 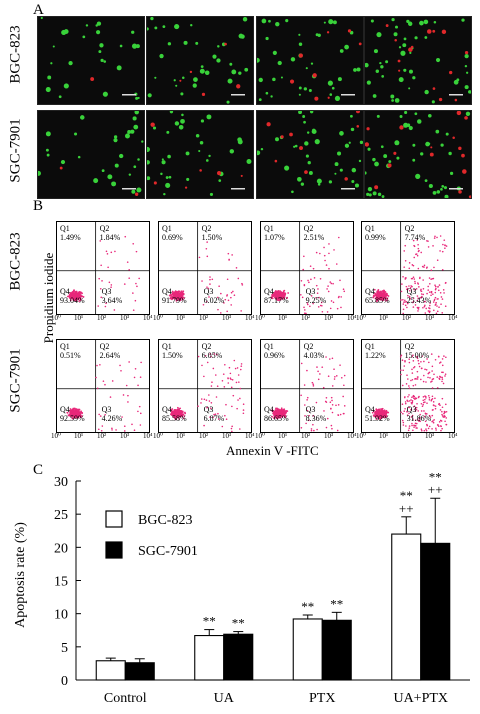 I want to click on quadrant-percent: 0.51%, so click(x=70, y=355).